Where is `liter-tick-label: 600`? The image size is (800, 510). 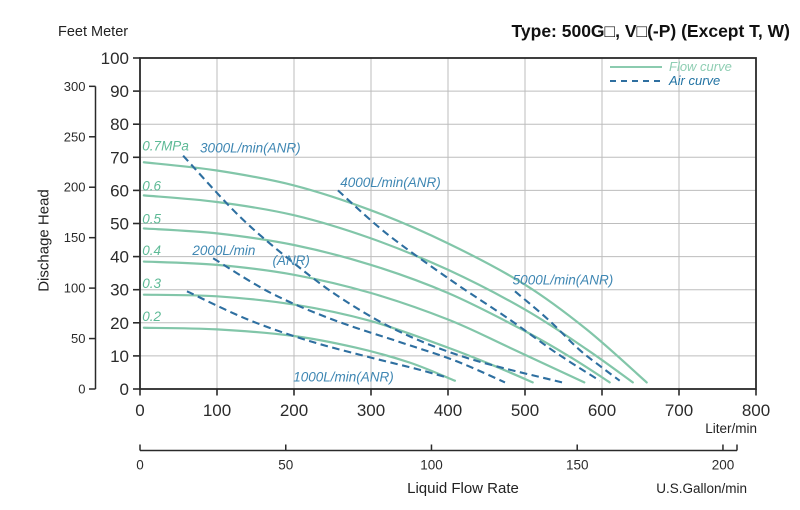 liter-tick-label: 600 is located at coordinates (602, 410).